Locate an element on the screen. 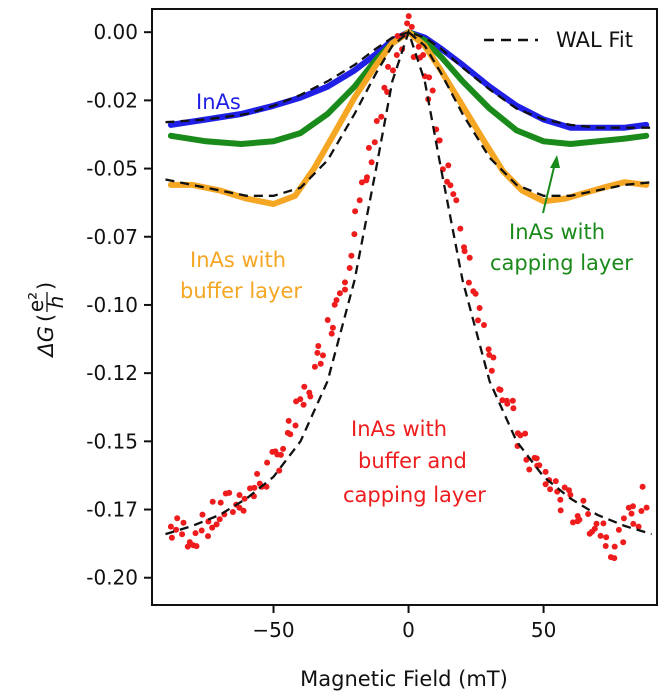 Image resolution: width=667 pixels, height=696 pixels. y-tick-label-6: -0.15 is located at coordinates (112, 441).